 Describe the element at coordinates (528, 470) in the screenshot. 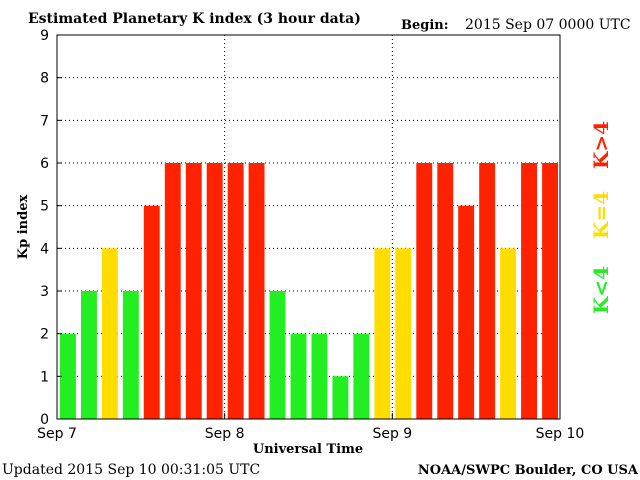

I see `source-credit: NOAA/SWPC Boulder, CO USA` at that location.